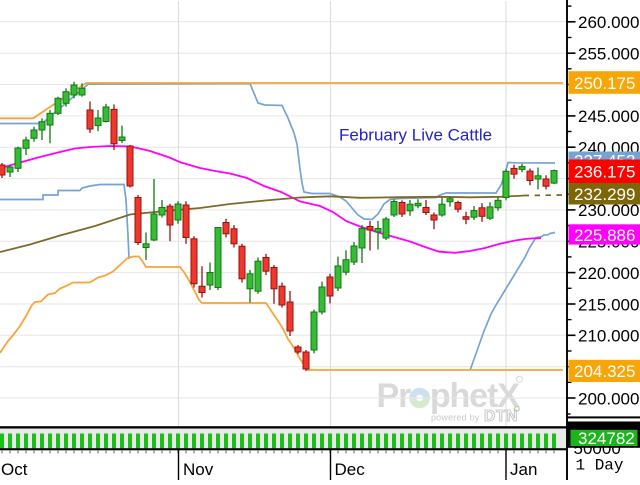 This screenshot has height=485, width=640. Describe the element at coordinates (604, 194) in the screenshot. I see `svg-text: 232.299` at that location.